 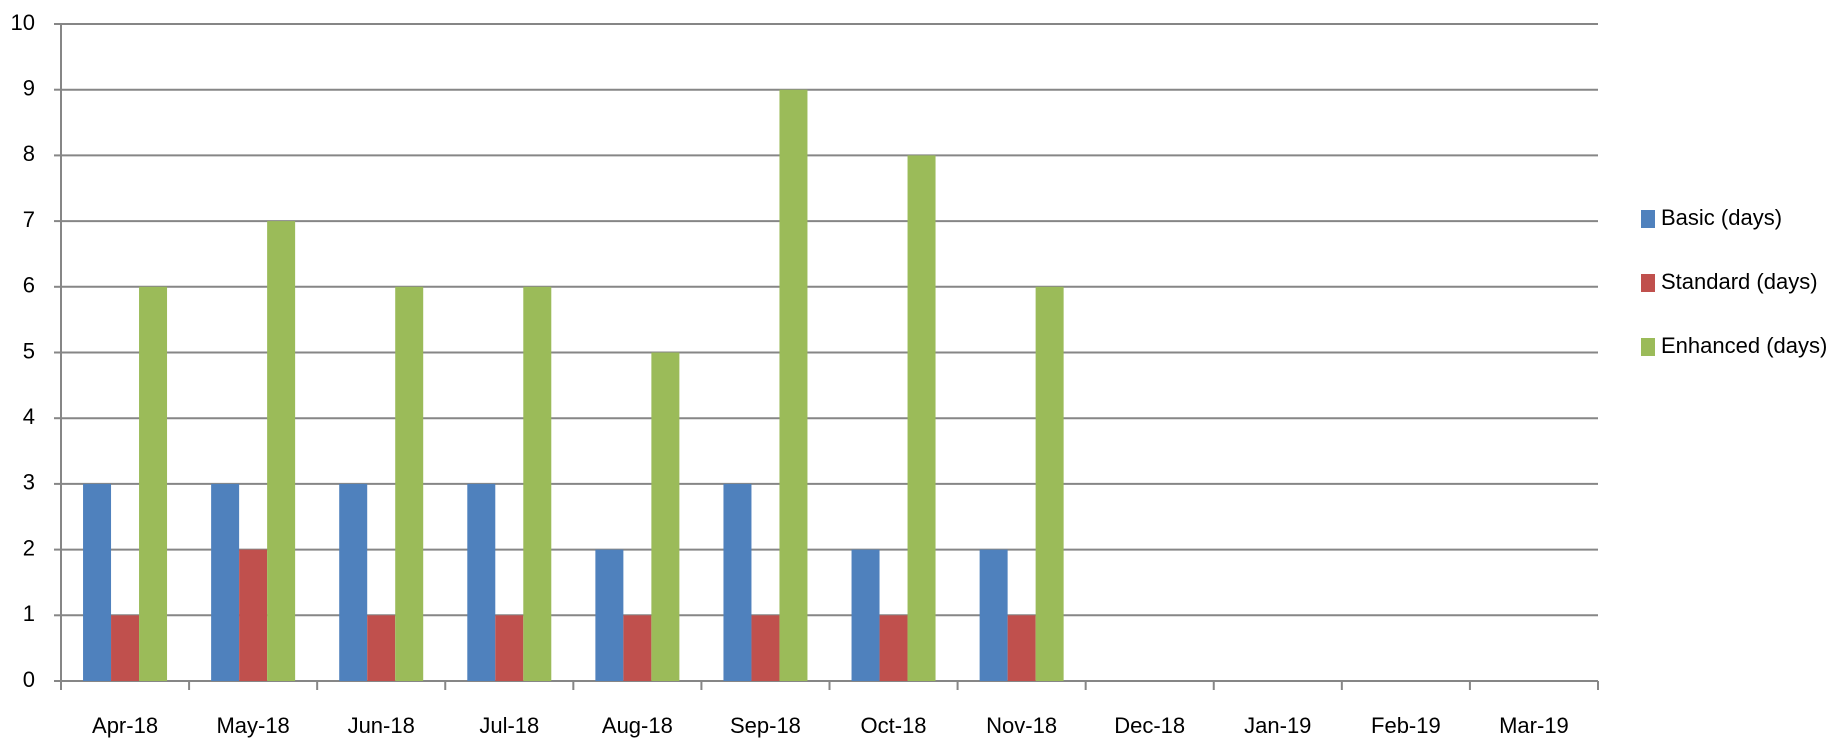 I want to click on x-tick-label: May-18, so click(x=252, y=725).